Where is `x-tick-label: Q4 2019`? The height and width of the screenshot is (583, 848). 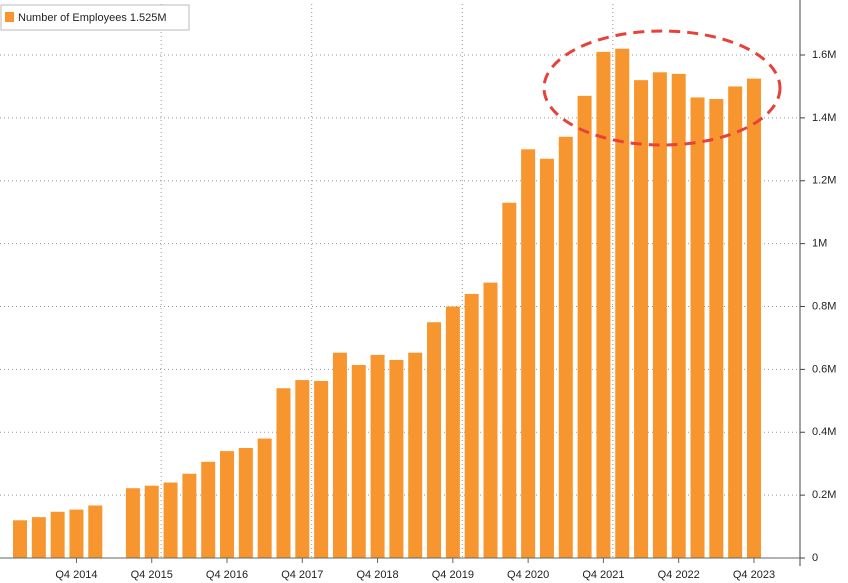
x-tick-label: Q4 2019 is located at coordinates (453, 575).